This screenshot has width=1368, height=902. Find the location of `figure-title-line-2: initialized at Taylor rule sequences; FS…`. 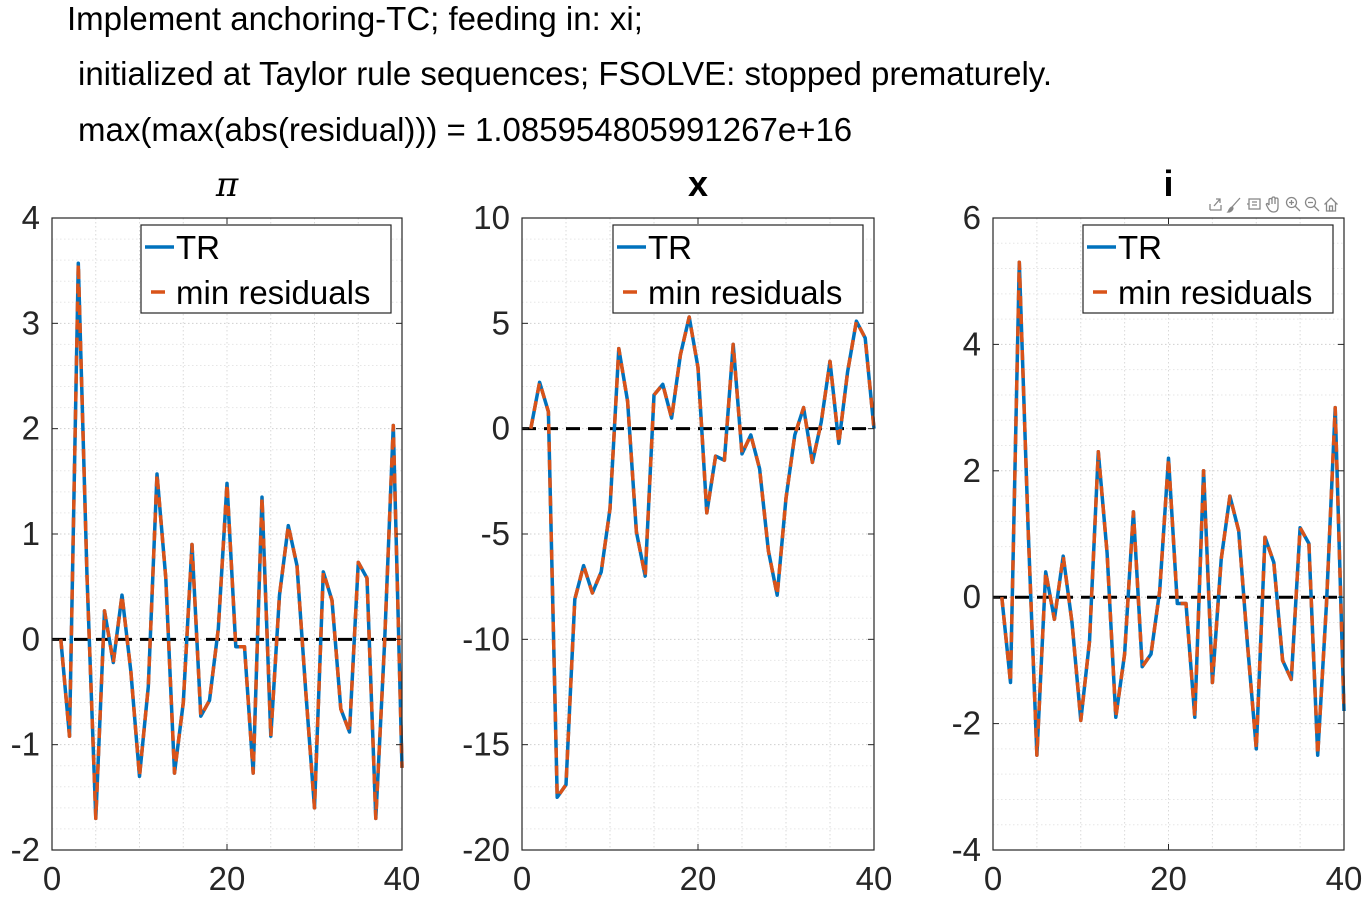

figure-title-line-2: initialized at Taylor rule sequences; FS… is located at coordinates (565, 73).